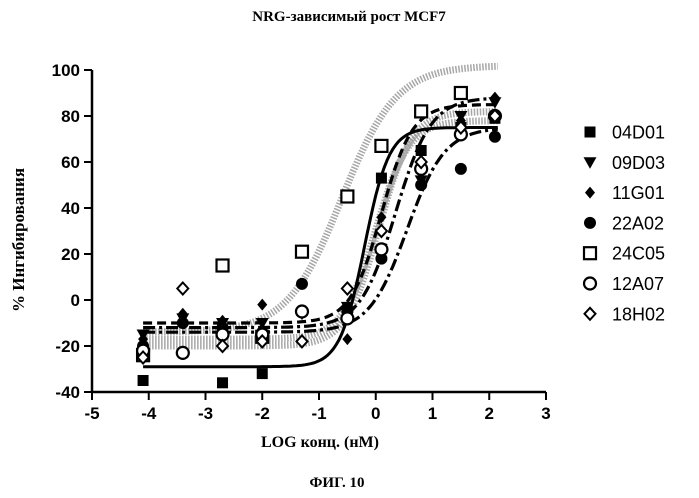  What do you see at coordinates (70, 116) in the screenshot?
I see `y-tick-label: 80` at bounding box center [70, 116].